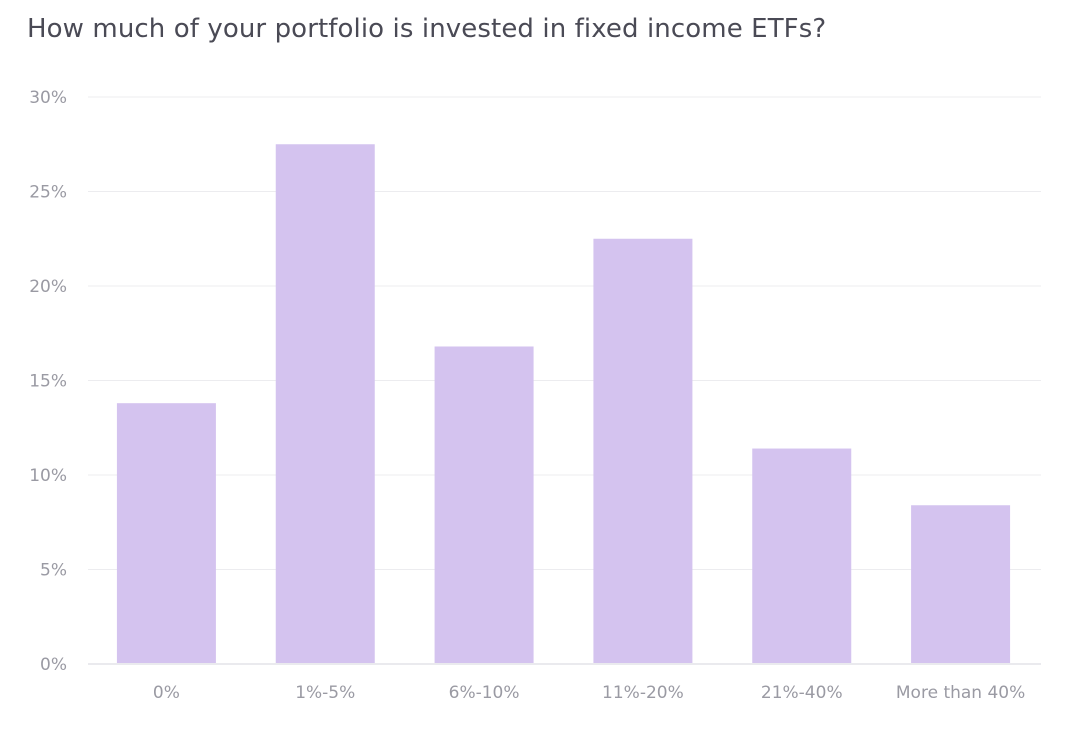 The height and width of the screenshot is (742, 1080). I want to click on y-tick-label: 15%, so click(48, 382).